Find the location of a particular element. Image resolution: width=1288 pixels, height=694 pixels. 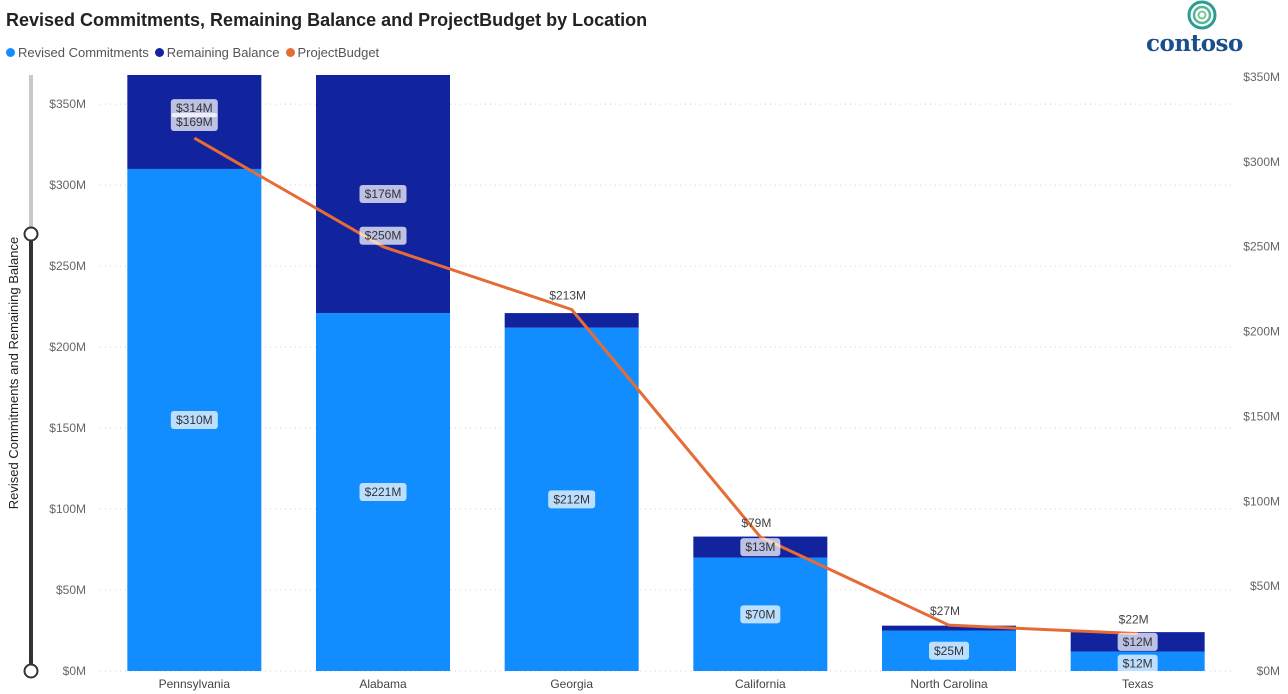

data-label-project-budget-north-carolina: $27M is located at coordinates (945, 611).